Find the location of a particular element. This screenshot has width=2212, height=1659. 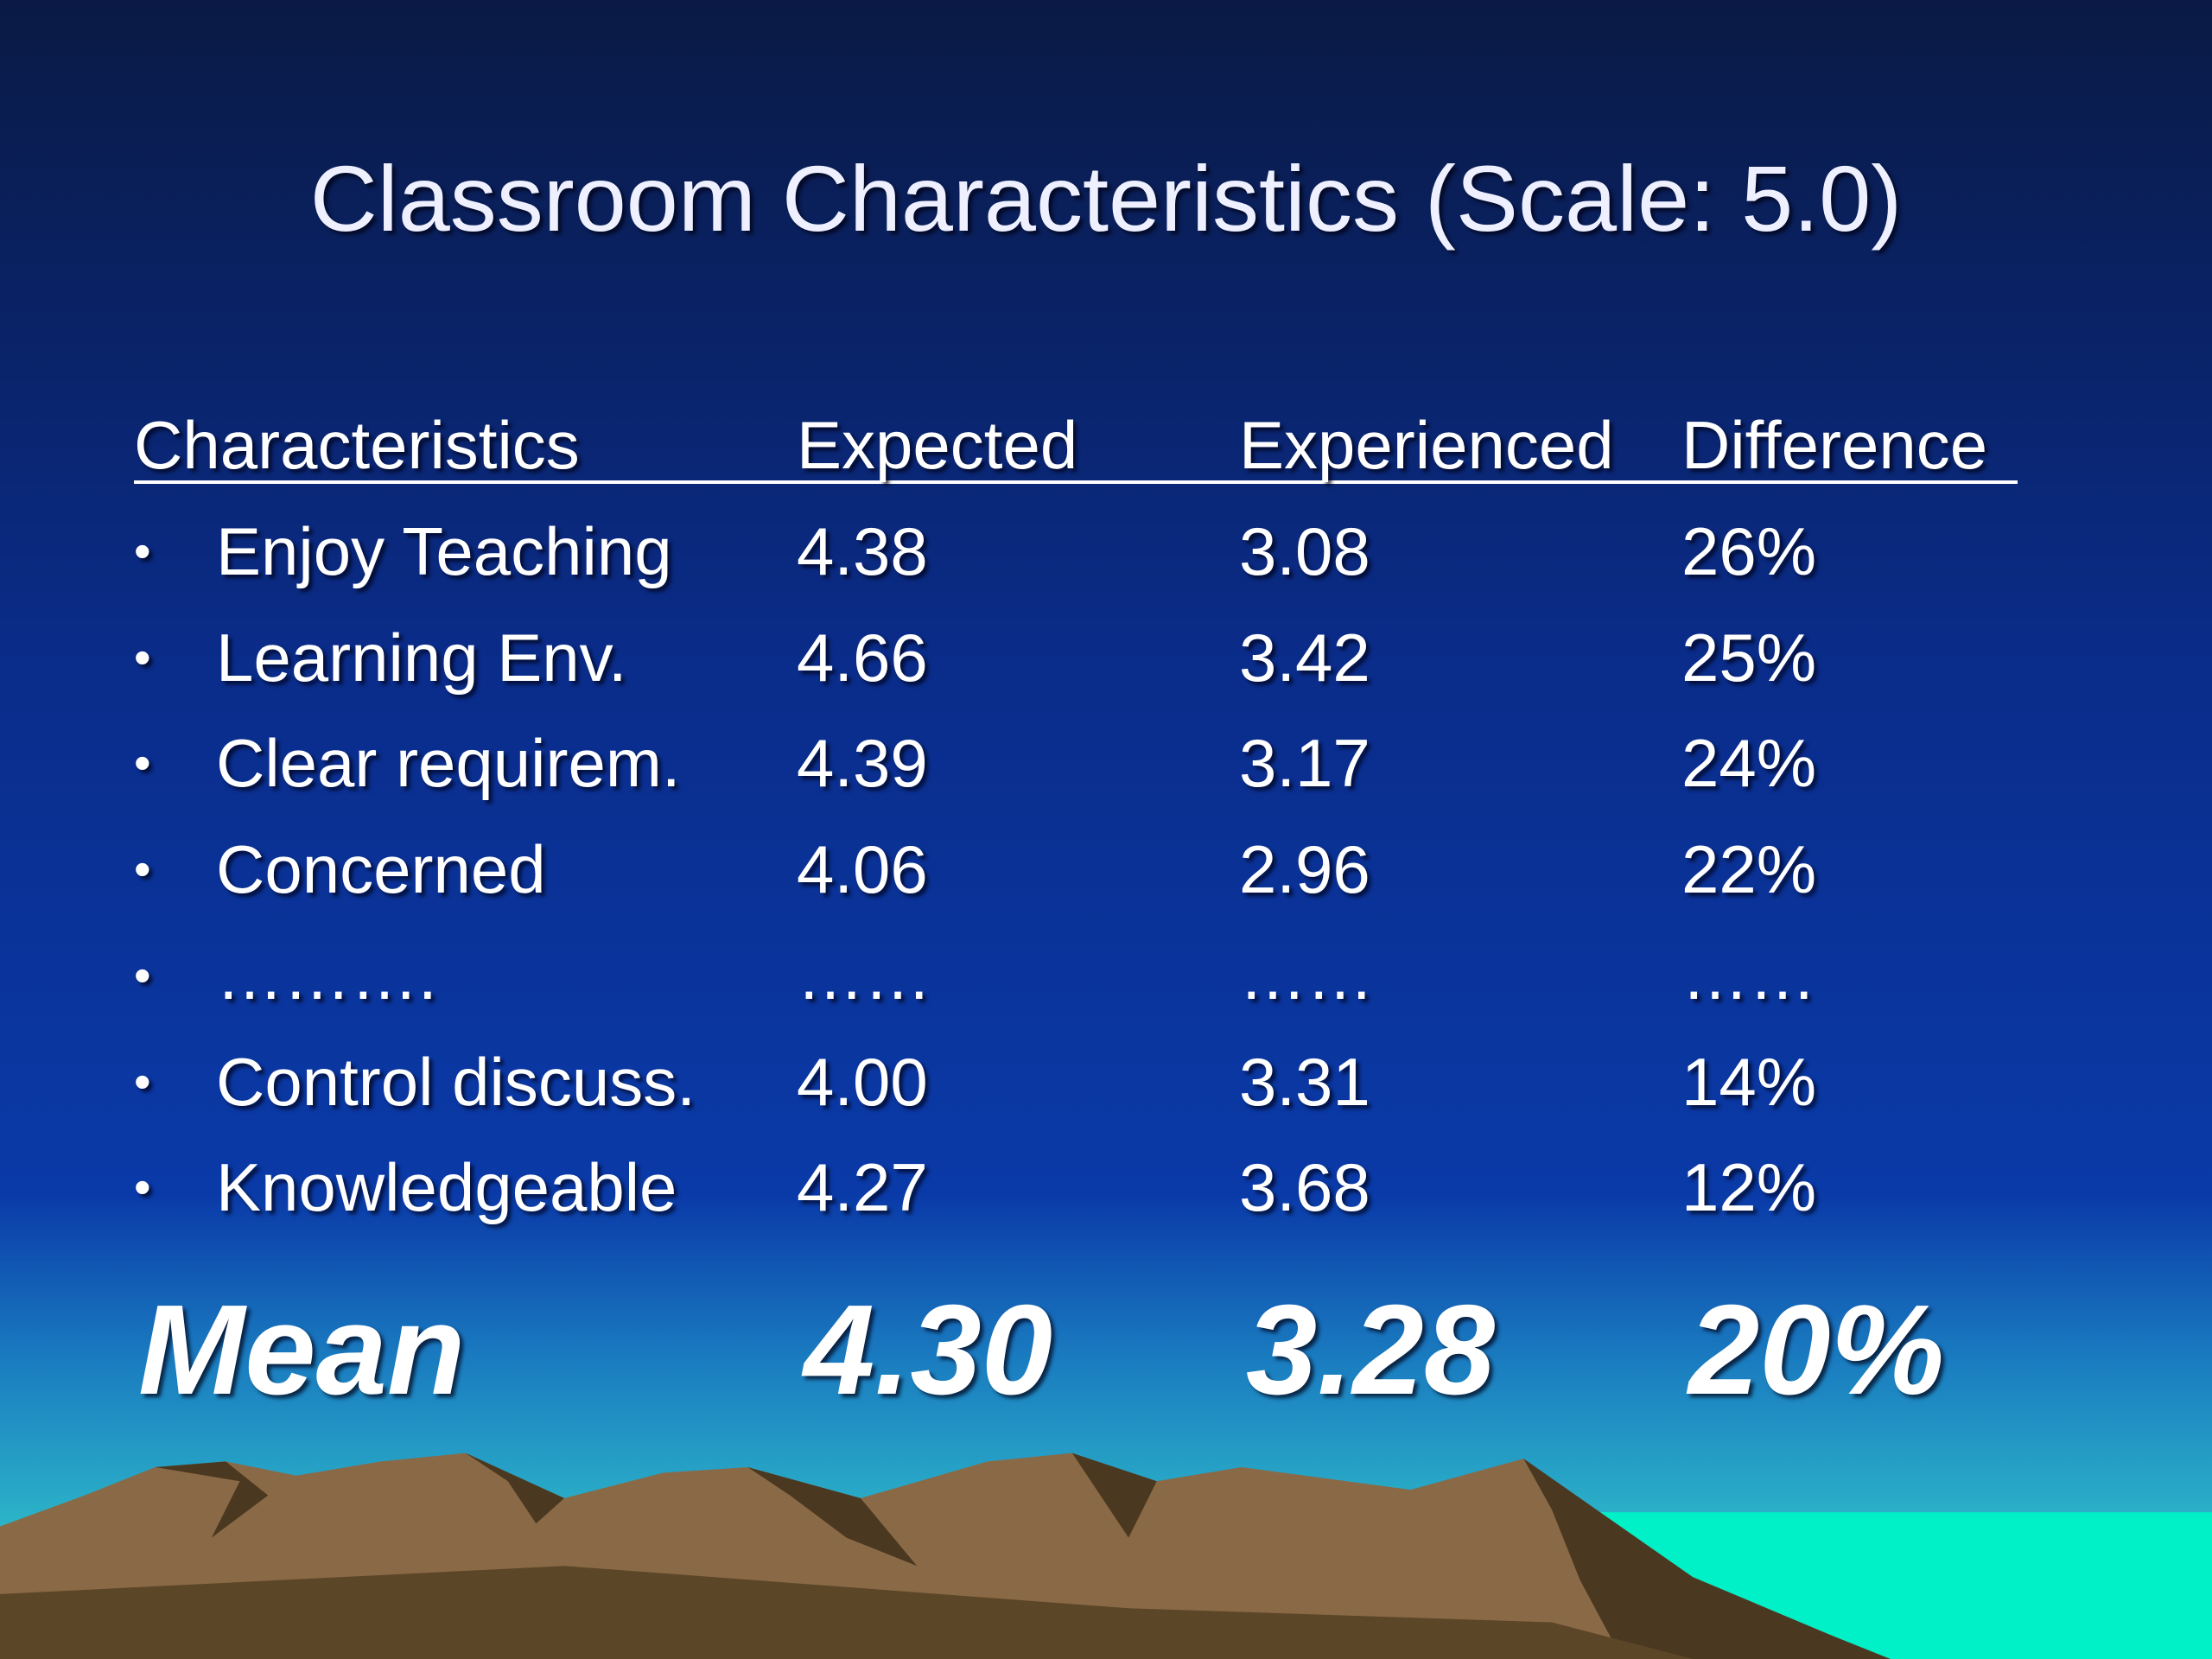

table-cell: 22% is located at coordinates (1749, 869).